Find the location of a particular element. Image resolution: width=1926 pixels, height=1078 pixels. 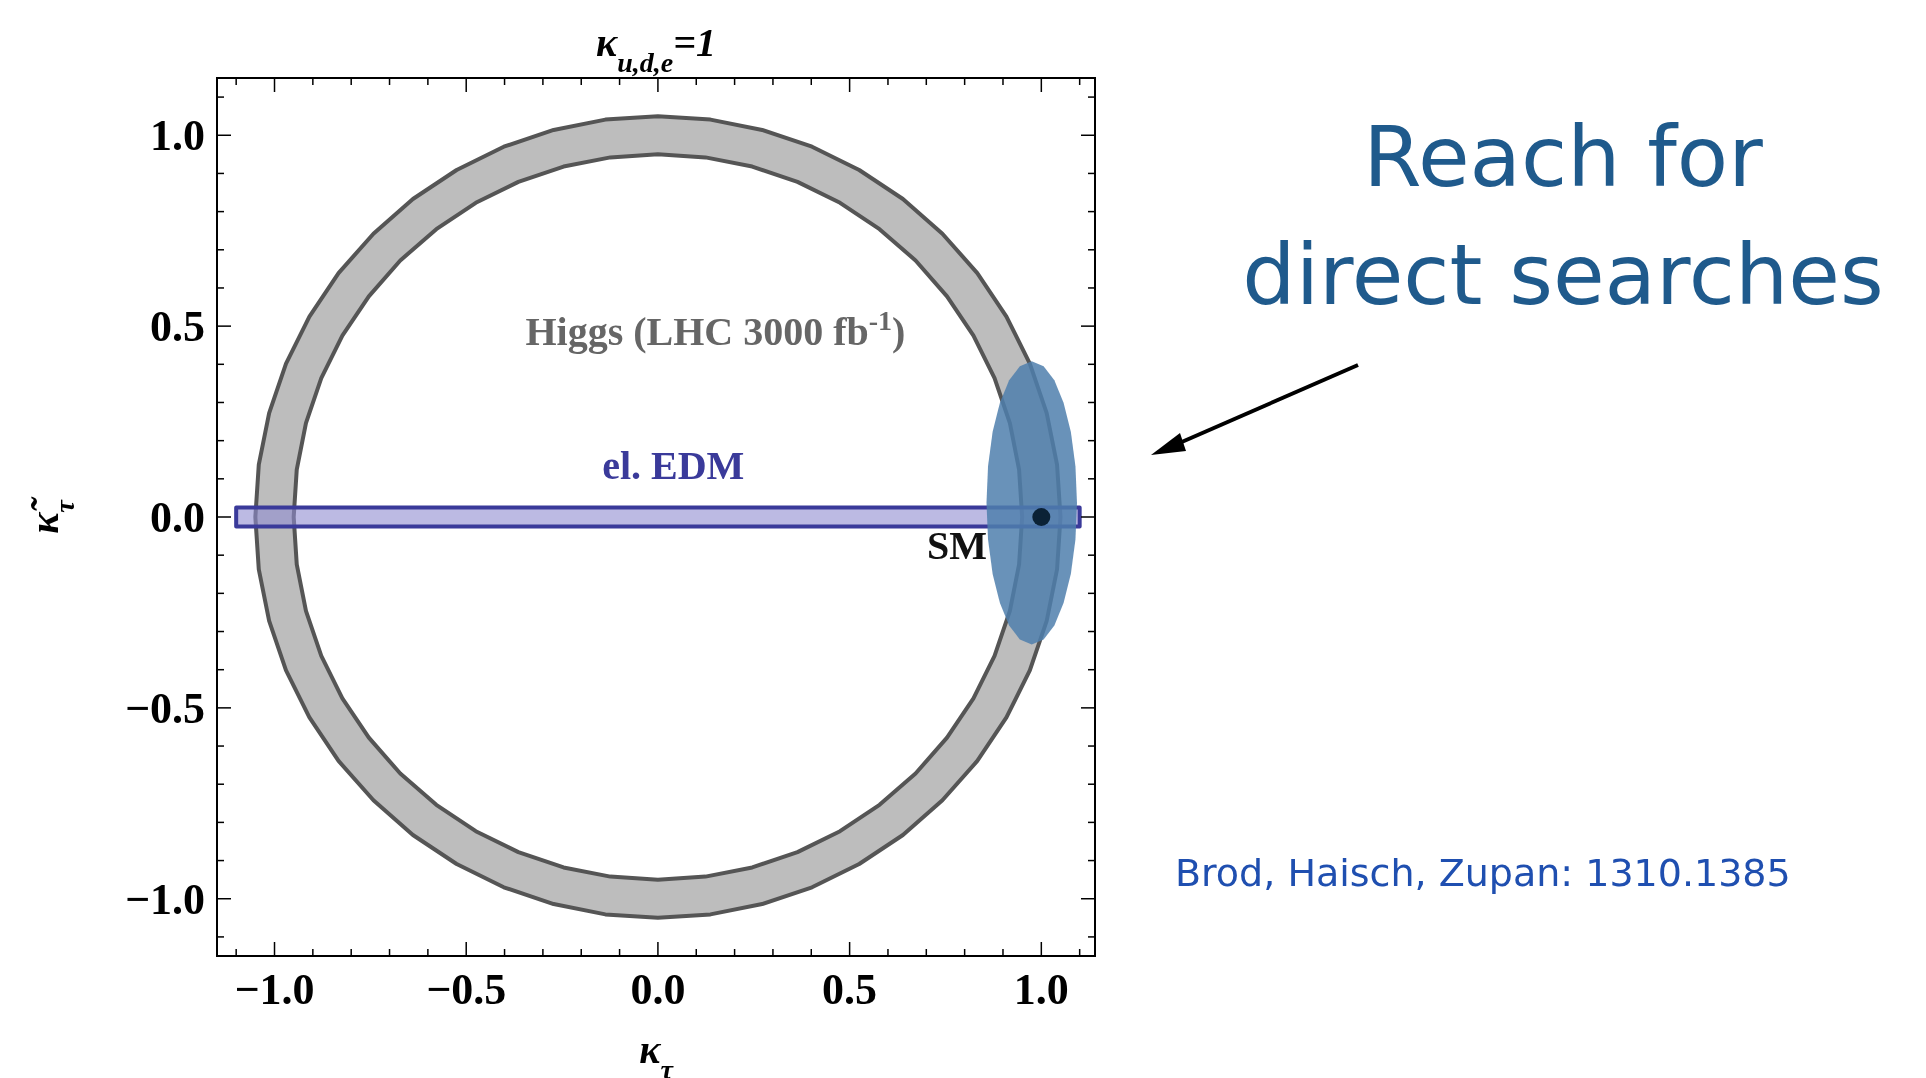

x-axis-title: κ$_{τ}$ is located at coordinates (657, 1052).